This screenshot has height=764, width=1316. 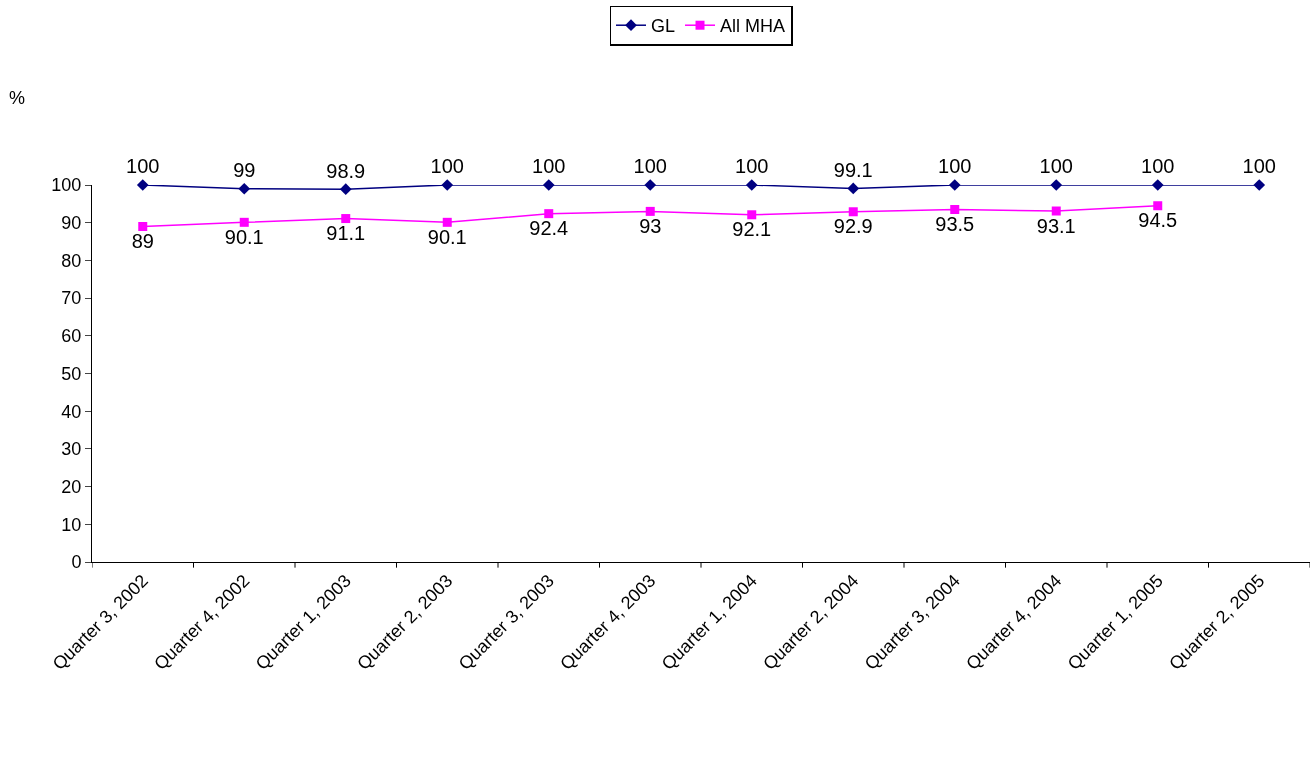 I want to click on data-label: 93.5, so click(x=955, y=224).